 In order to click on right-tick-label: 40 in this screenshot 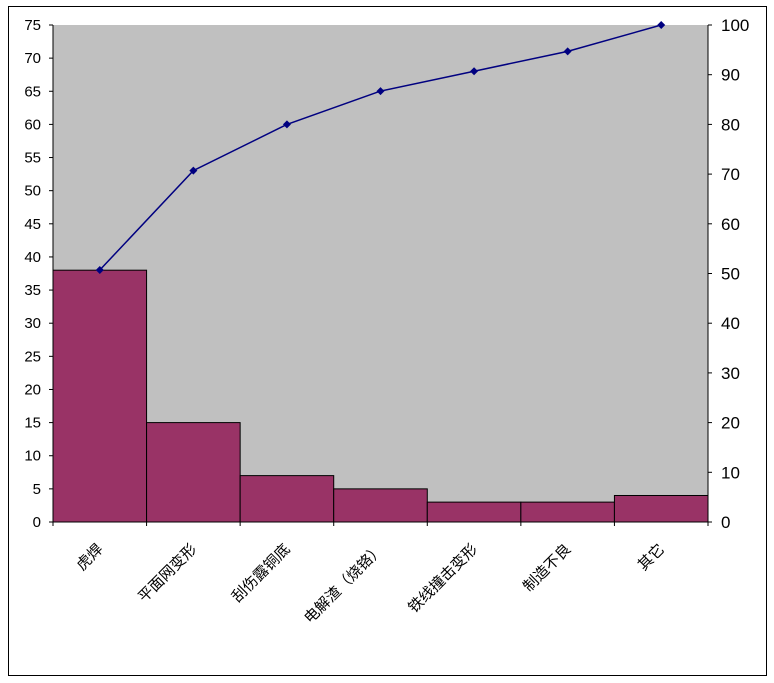, I will do `click(730, 323)`.